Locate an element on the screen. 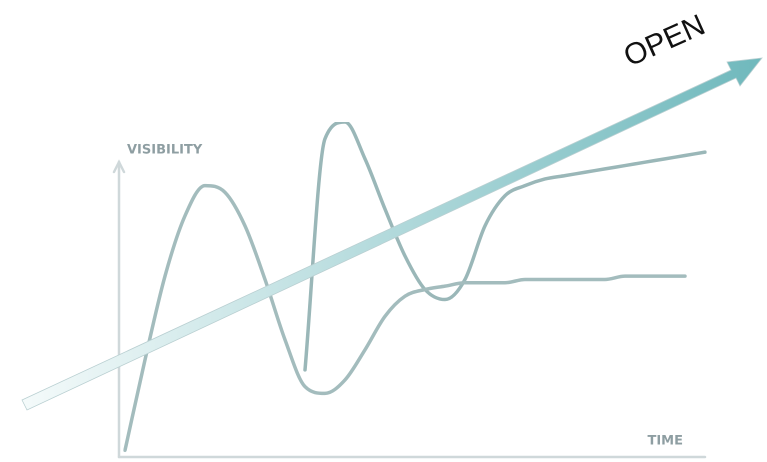 This screenshot has width=767, height=462. y-axis-title: VISIBILITY is located at coordinates (165, 150).